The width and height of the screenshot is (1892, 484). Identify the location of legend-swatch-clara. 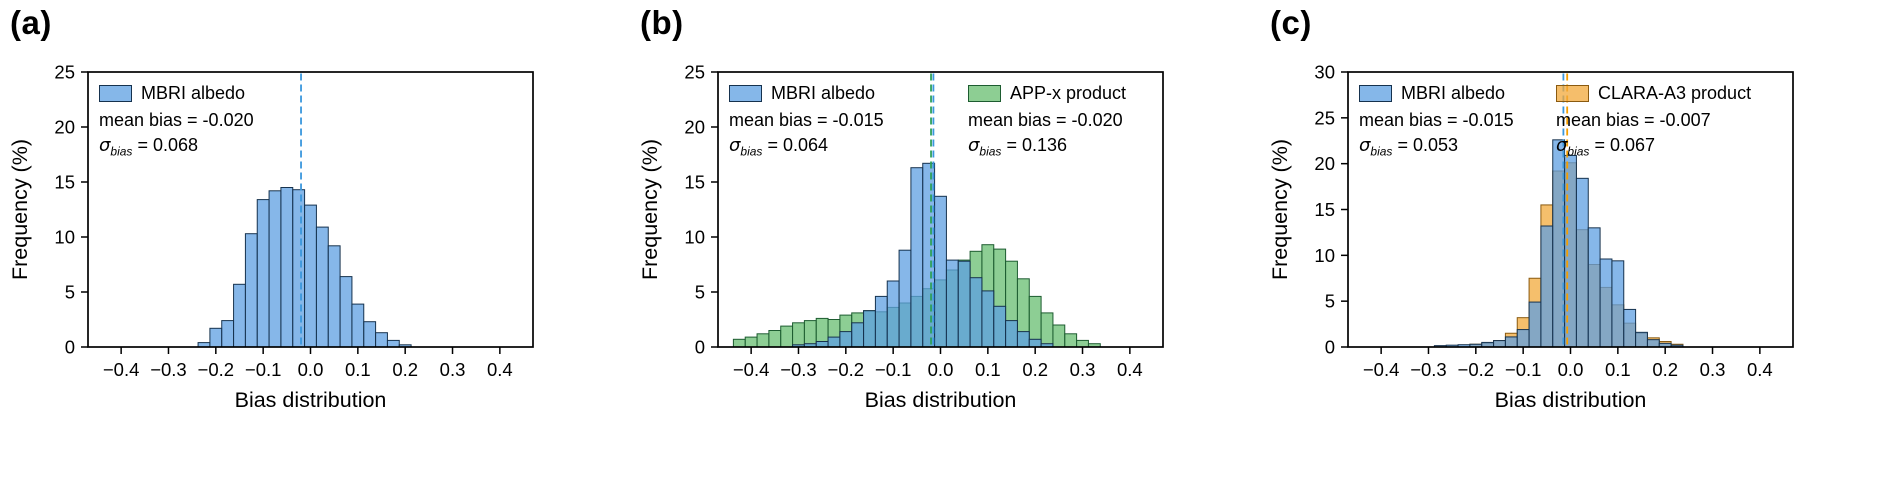
(1572, 94).